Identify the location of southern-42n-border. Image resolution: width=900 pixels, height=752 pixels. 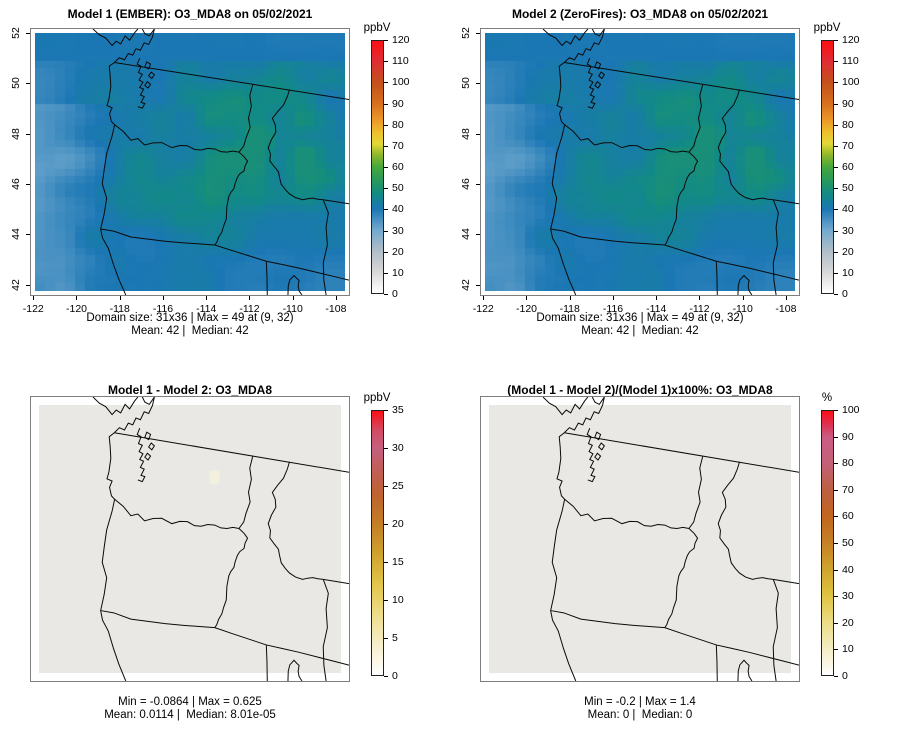
(225, 638).